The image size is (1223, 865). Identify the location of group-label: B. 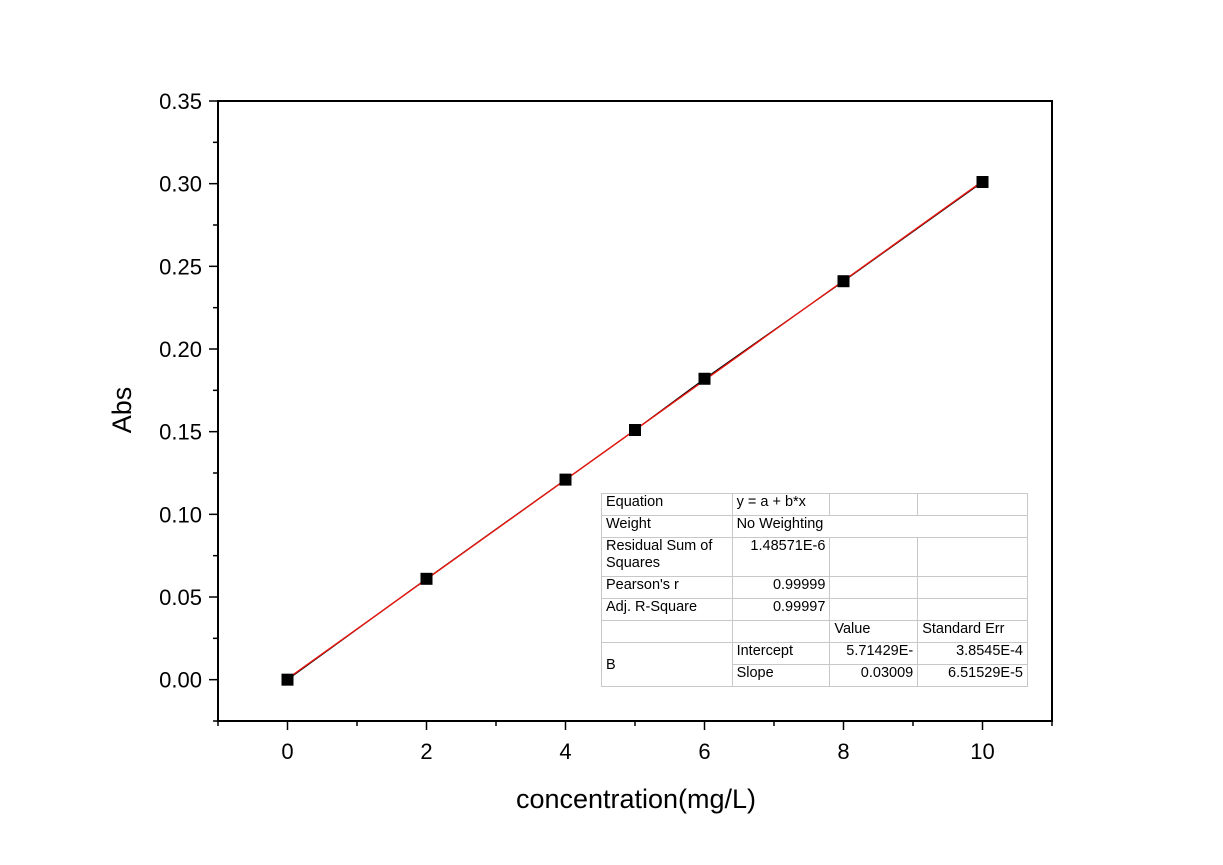
(667, 664).